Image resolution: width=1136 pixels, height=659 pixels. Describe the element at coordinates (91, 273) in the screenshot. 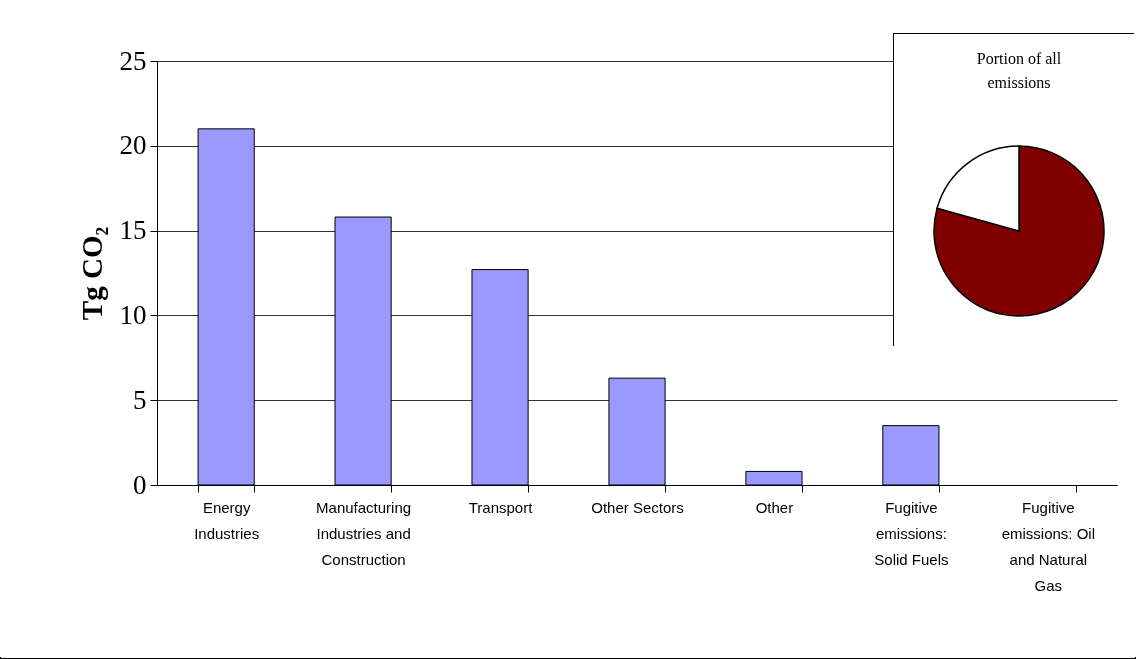

I see `y-axis-title: Tg CO₂` at that location.